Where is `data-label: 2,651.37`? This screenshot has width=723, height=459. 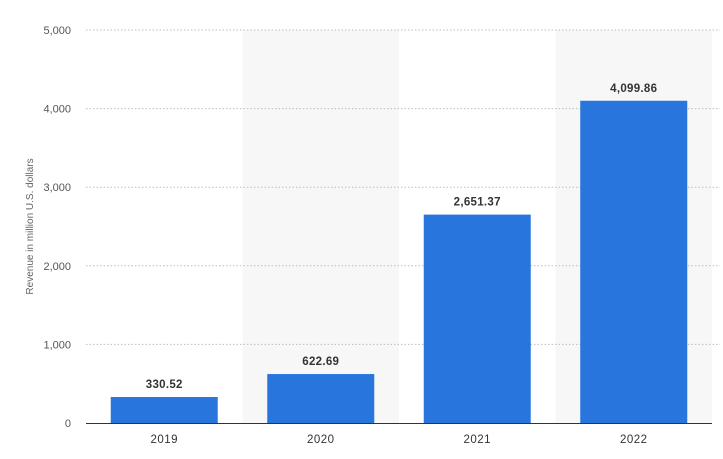
data-label: 2,651.37 is located at coordinates (477, 203).